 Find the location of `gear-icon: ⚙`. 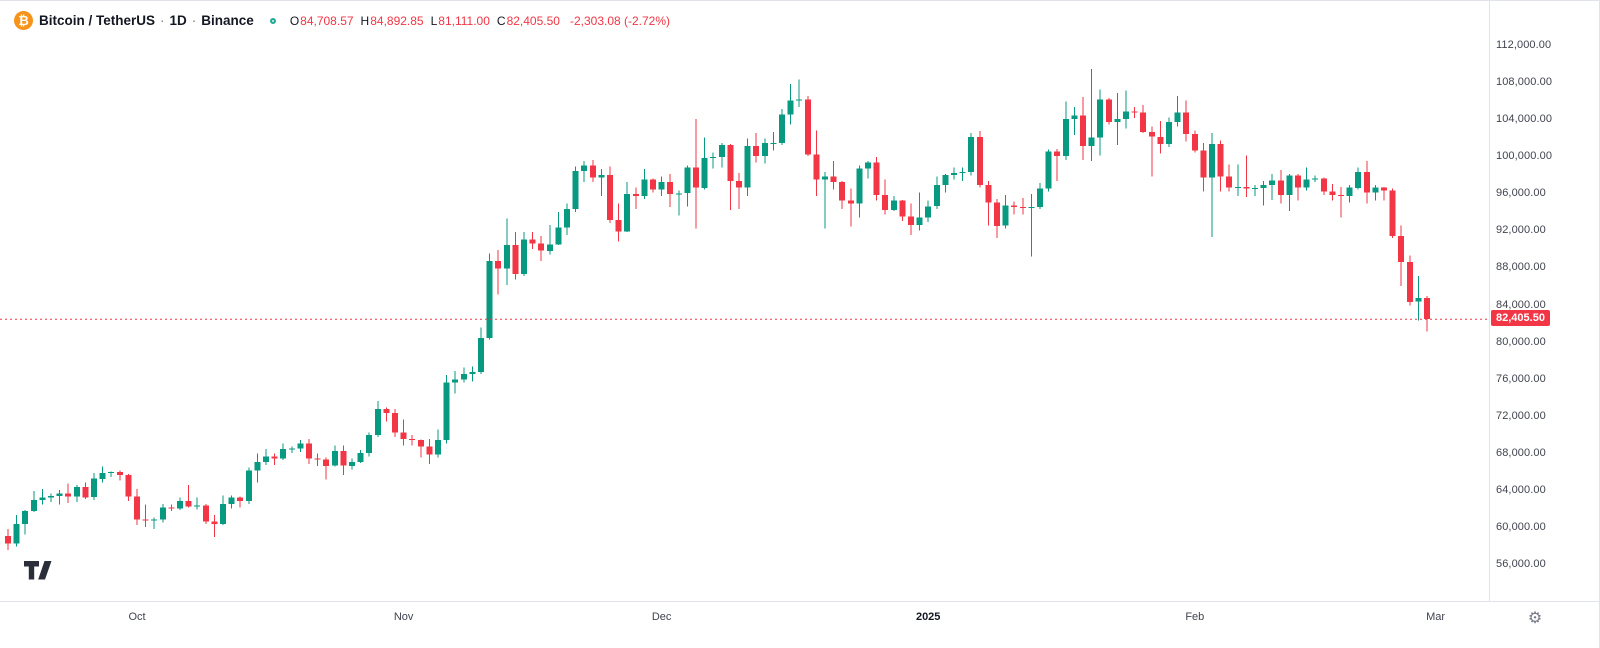

gear-icon: ⚙ is located at coordinates (1535, 618).